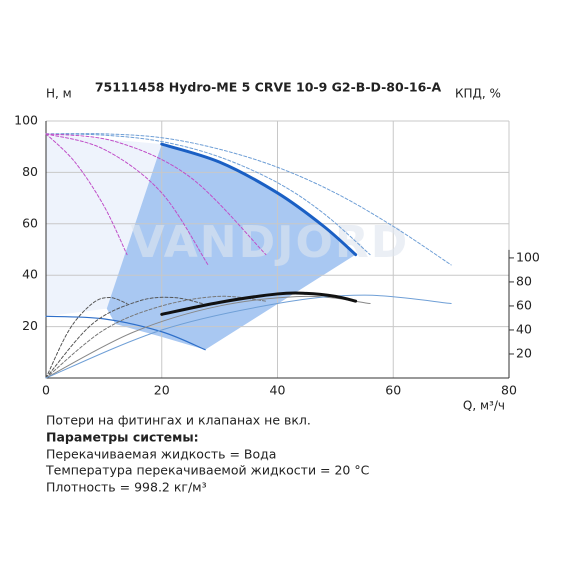 Image resolution: width=570 pixels, height=570 pixels. What do you see at coordinates (46, 390) in the screenshot?
I see `x-tick-label: 0` at bounding box center [46, 390].